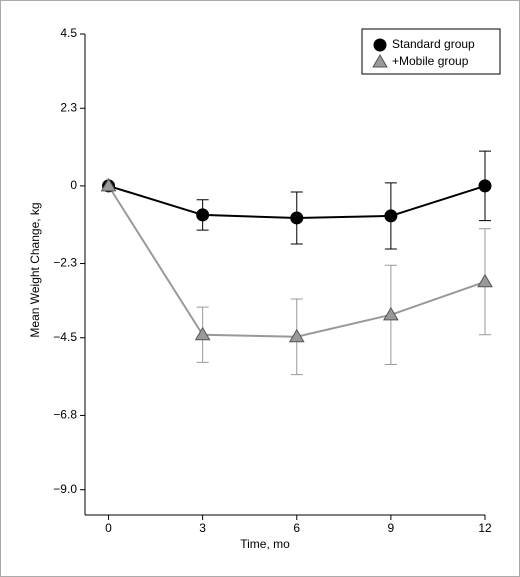 The height and width of the screenshot is (577, 520). Describe the element at coordinates (68, 107) in the screenshot. I see `y-tick-label: 2.3` at that location.